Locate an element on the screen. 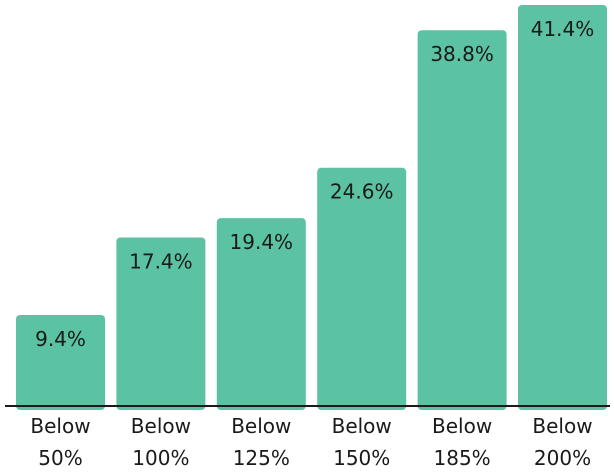 Image resolution: width=614 pixels, height=473 pixels. value-label-3: 19.4% is located at coordinates (262, 242).